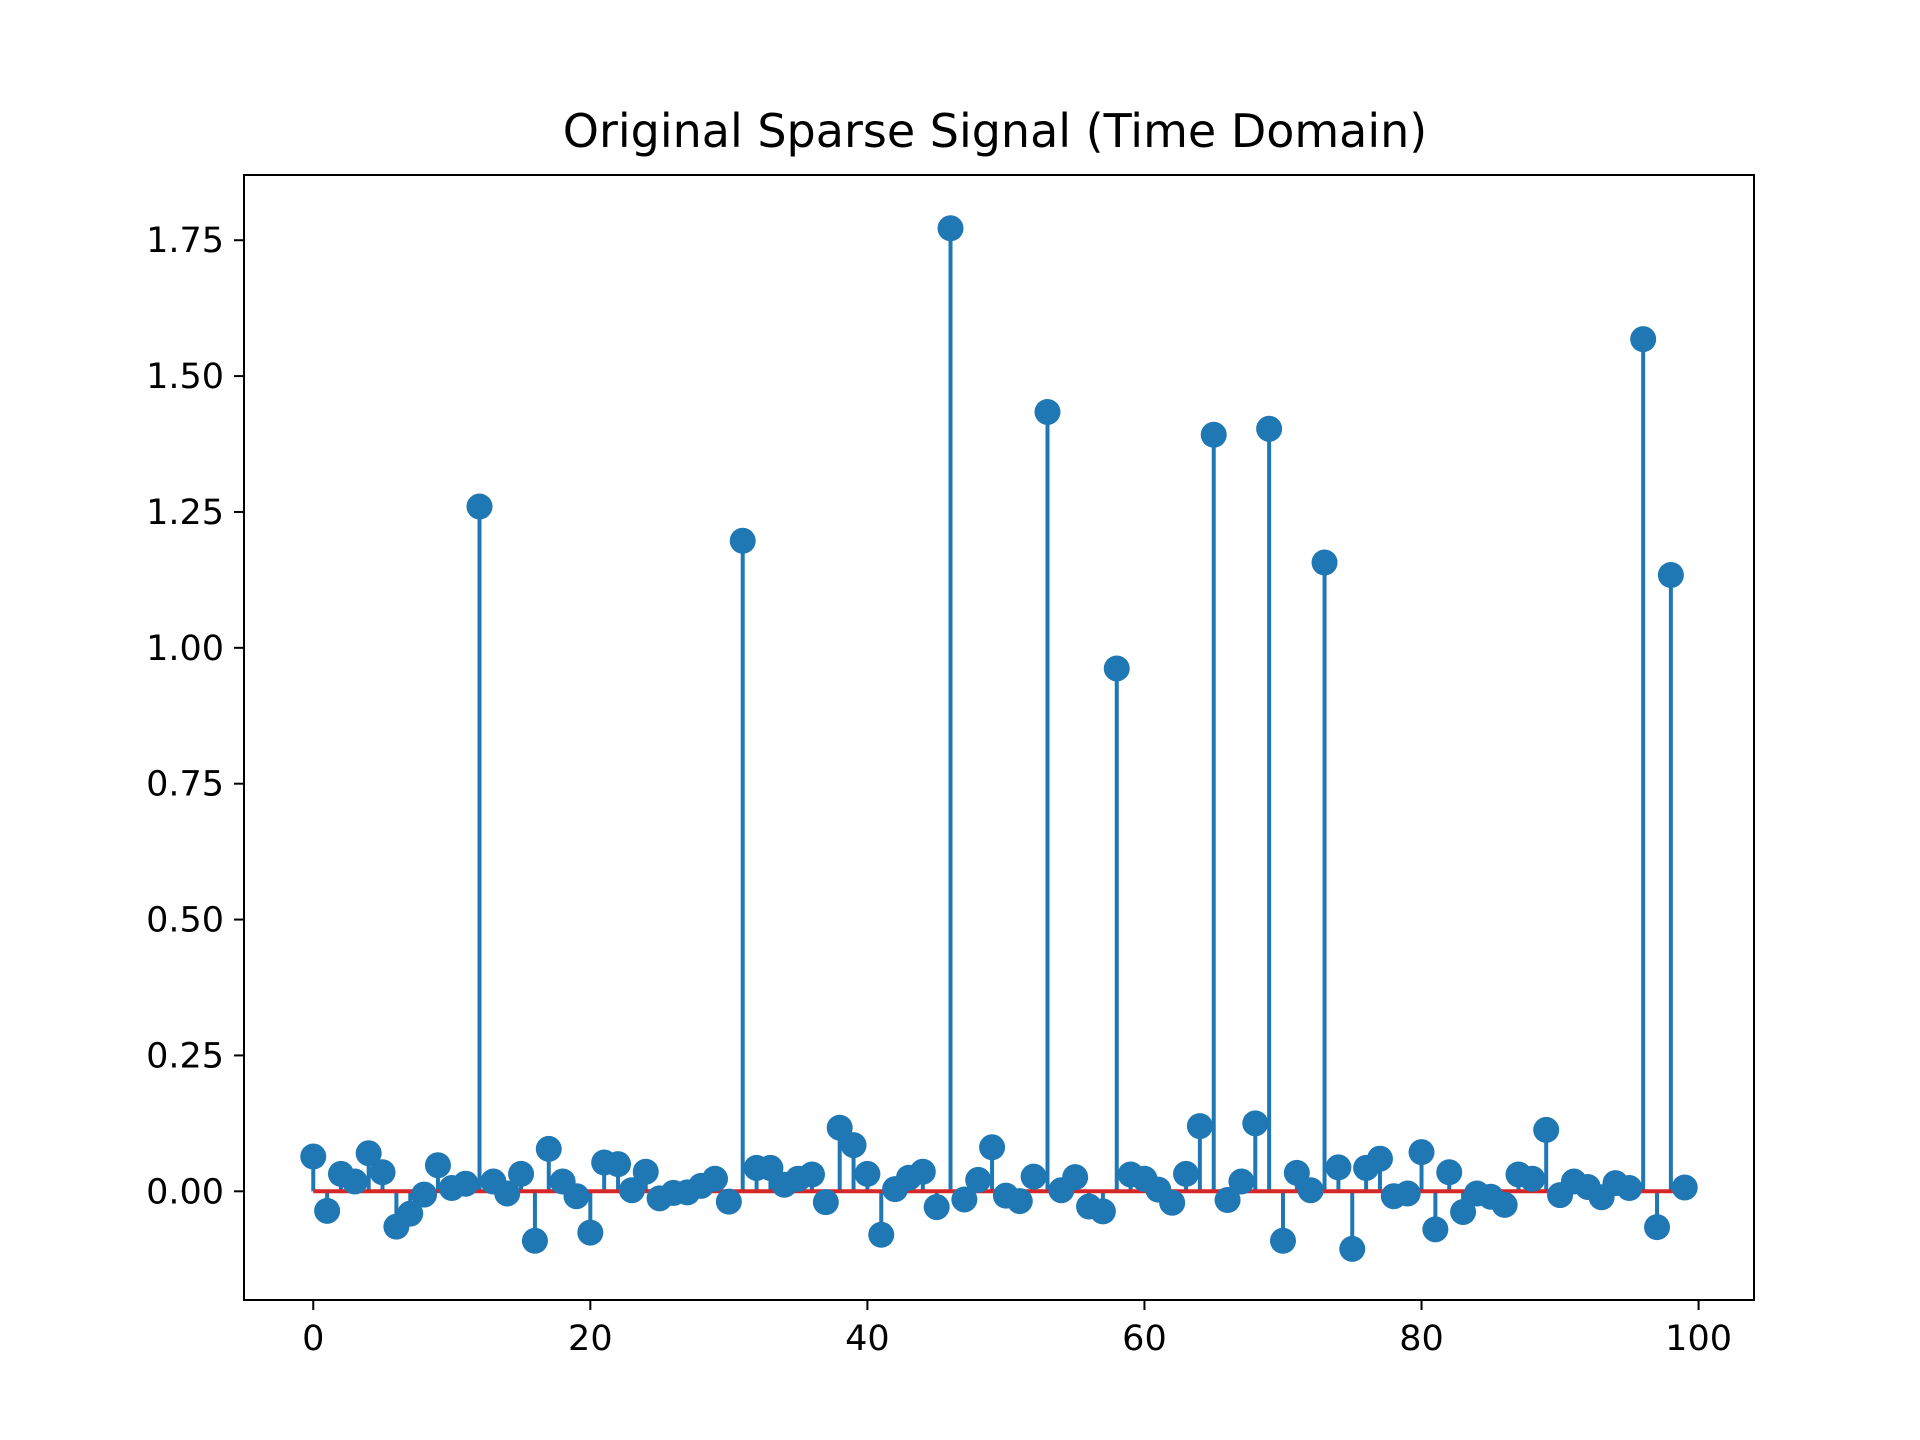  Describe the element at coordinates (185, 241) in the screenshot. I see `y-tick-label: 1.75` at that location.